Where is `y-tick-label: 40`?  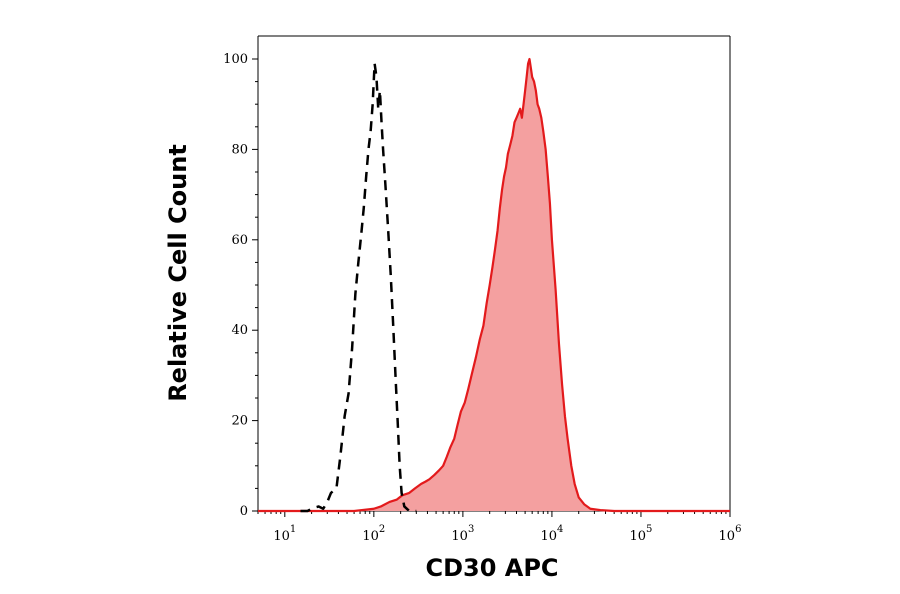
y-tick-label: 40 is located at coordinates (239, 330).